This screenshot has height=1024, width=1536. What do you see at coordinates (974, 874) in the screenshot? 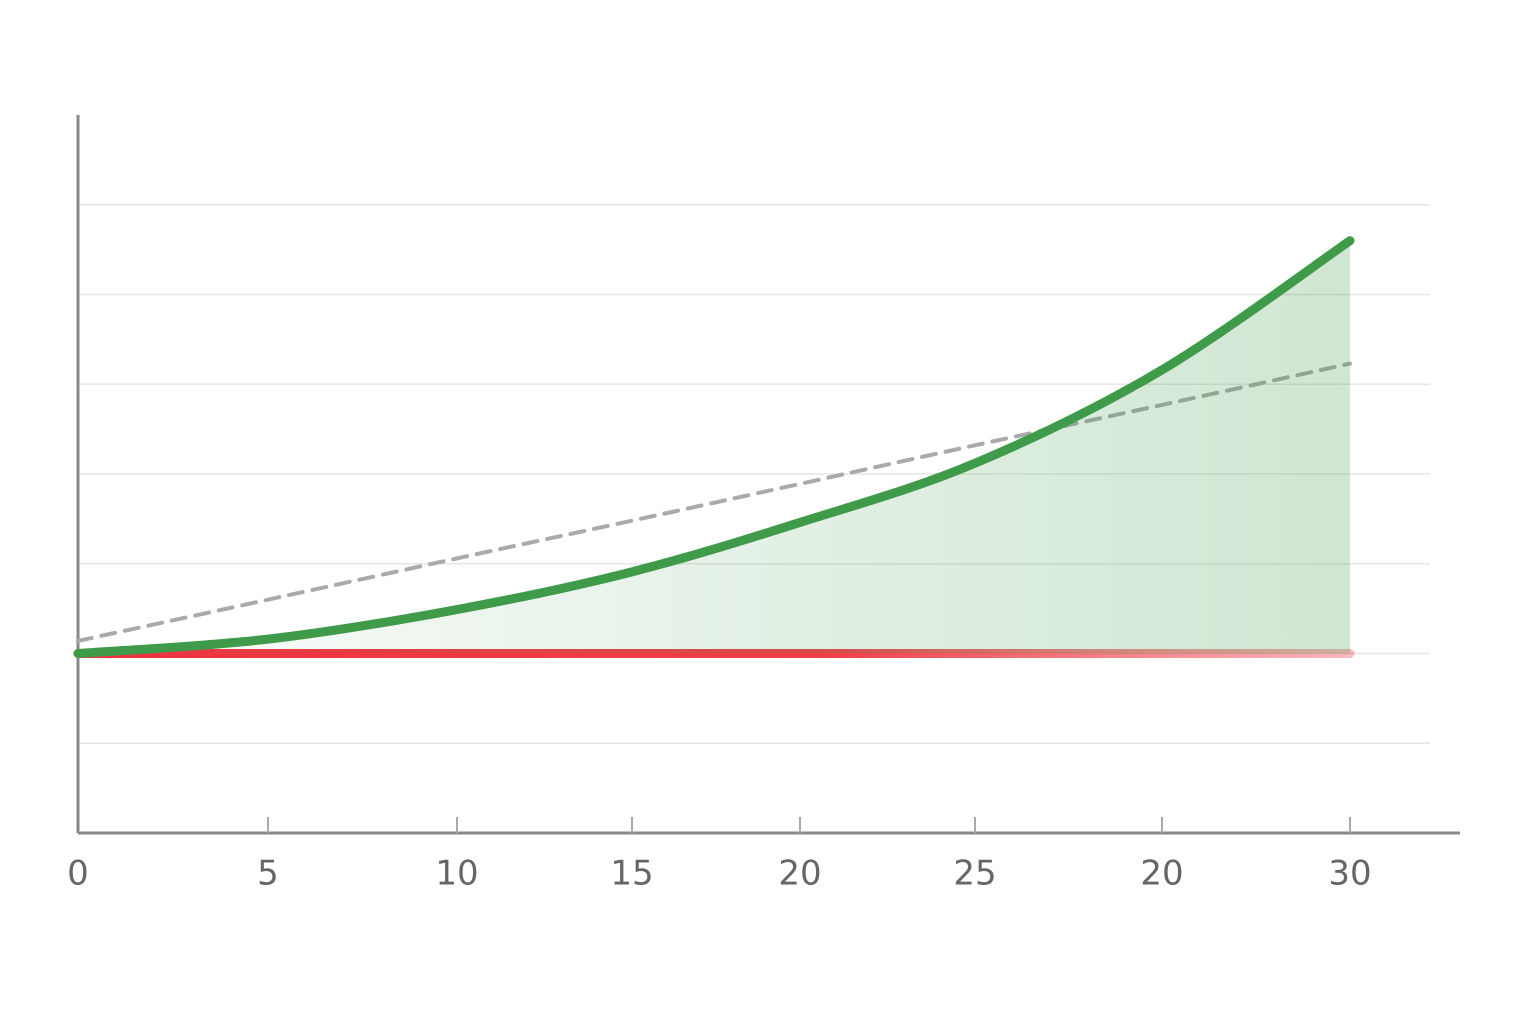
I see `x-tick-label: 25` at bounding box center [974, 874].